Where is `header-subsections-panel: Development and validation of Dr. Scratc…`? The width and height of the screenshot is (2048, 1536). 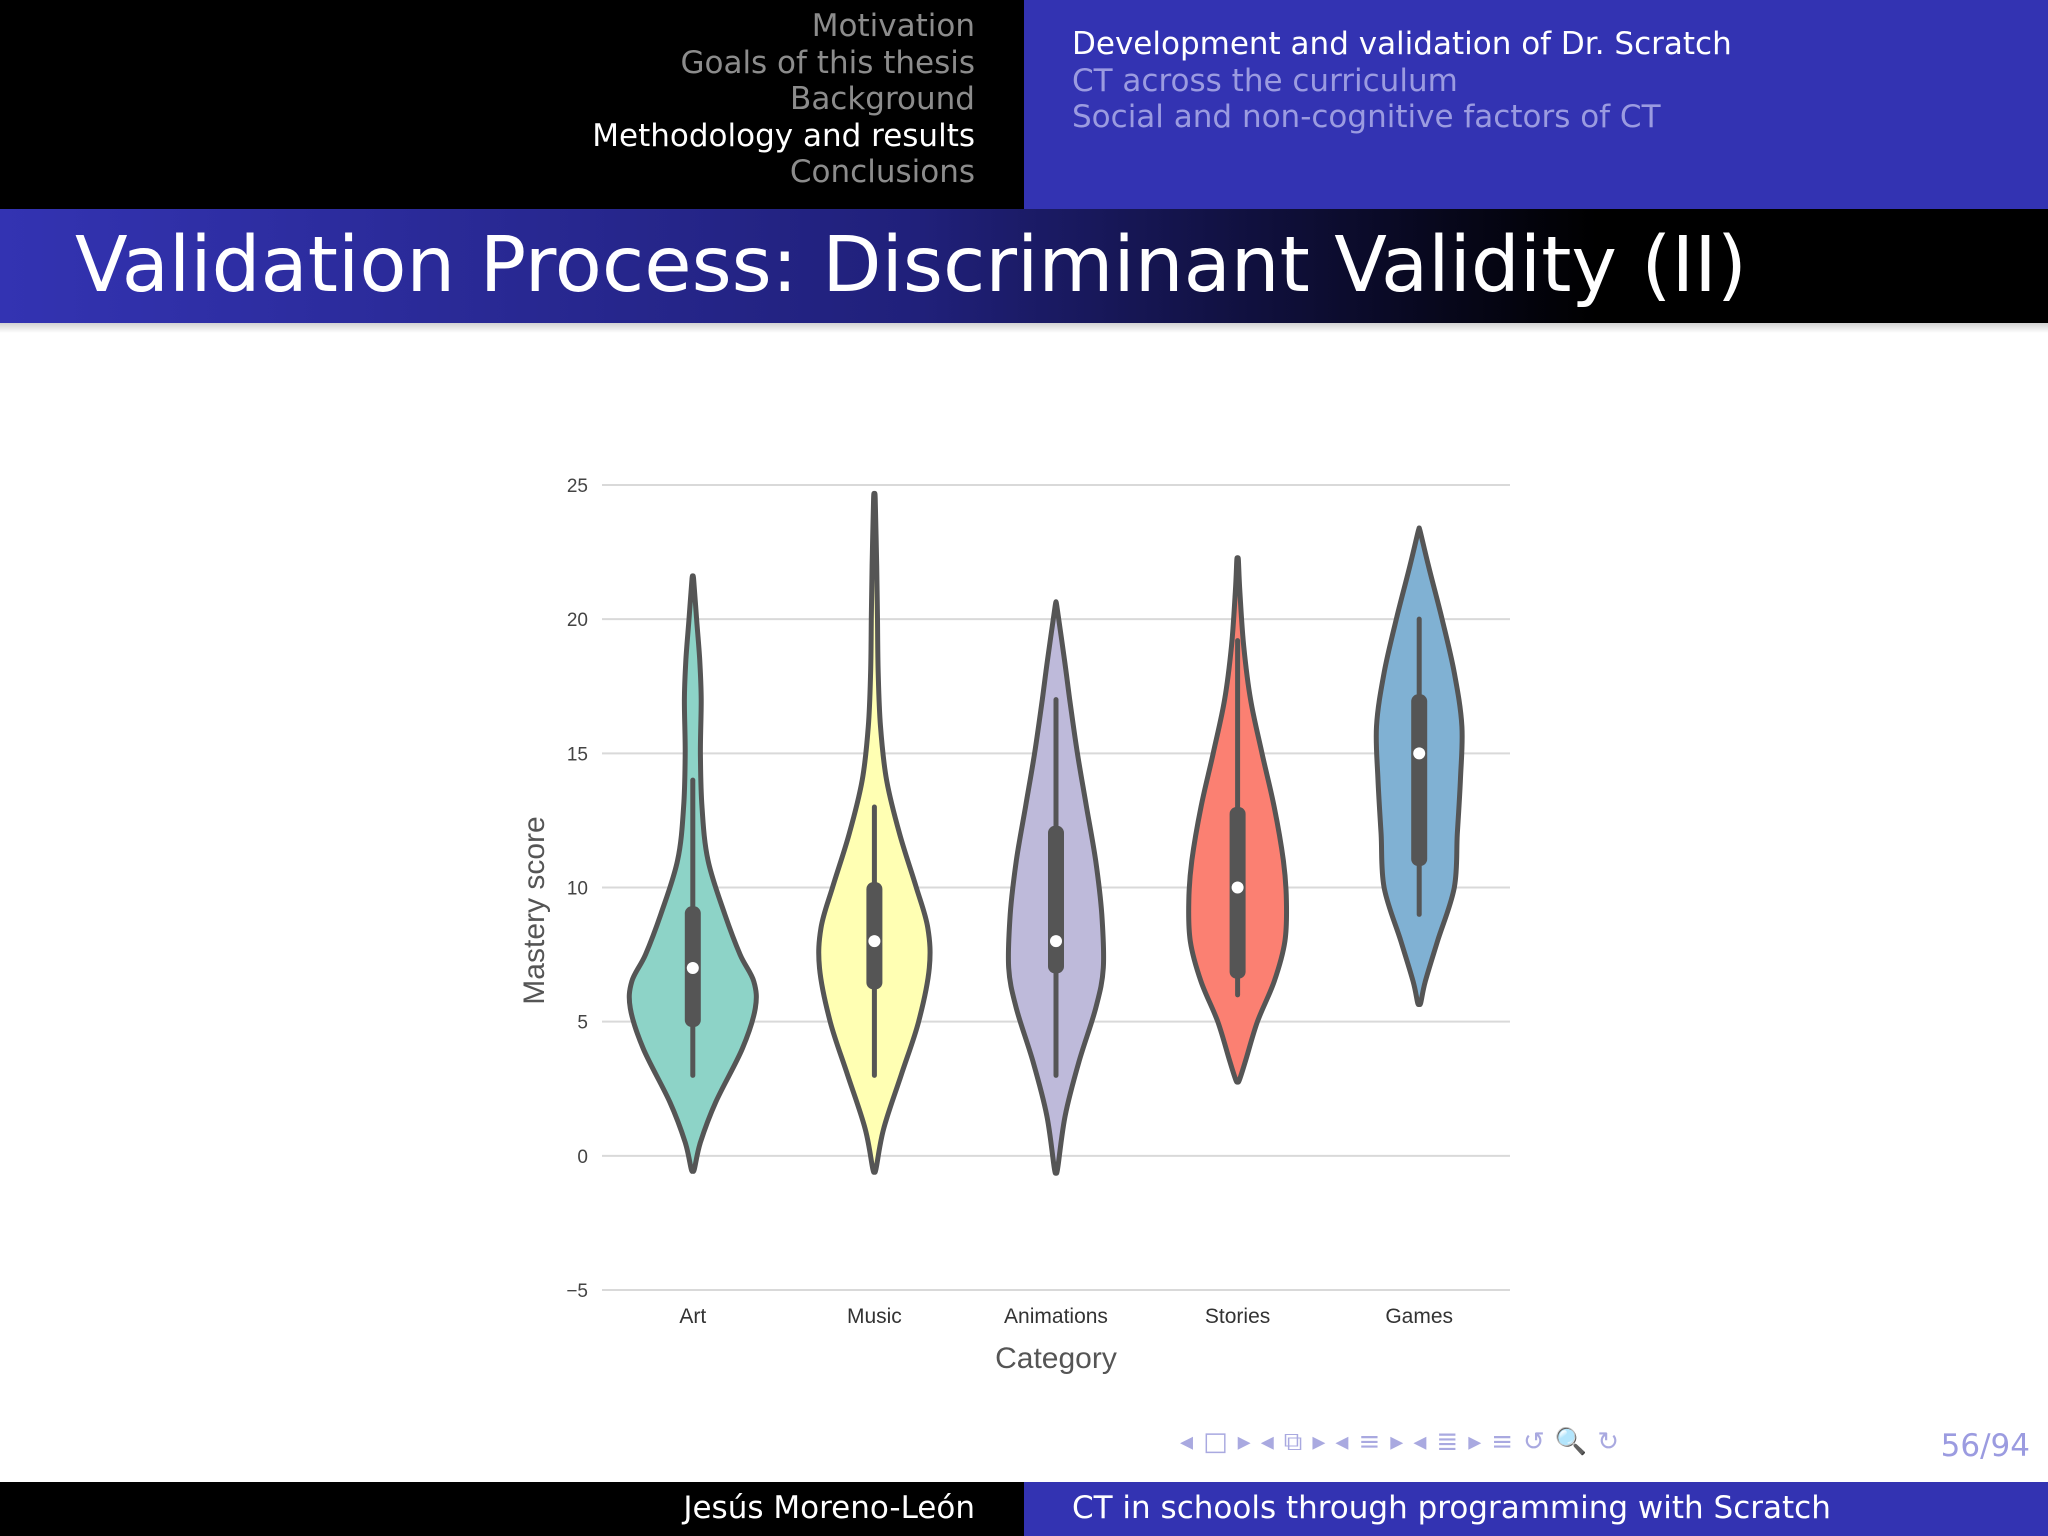
header-subsections-panel: Development and validation of Dr. Scratc… is located at coordinates (1536, 104).